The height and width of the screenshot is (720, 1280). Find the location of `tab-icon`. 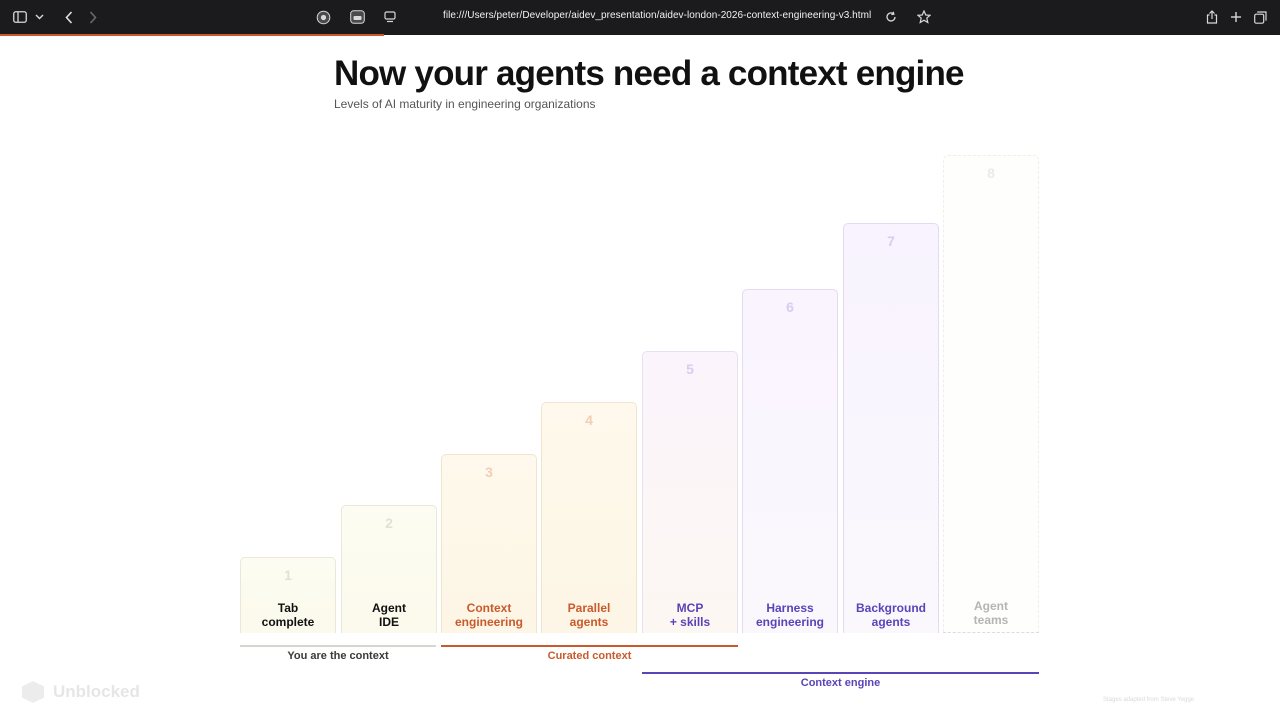

tab-icon is located at coordinates (357, 17).